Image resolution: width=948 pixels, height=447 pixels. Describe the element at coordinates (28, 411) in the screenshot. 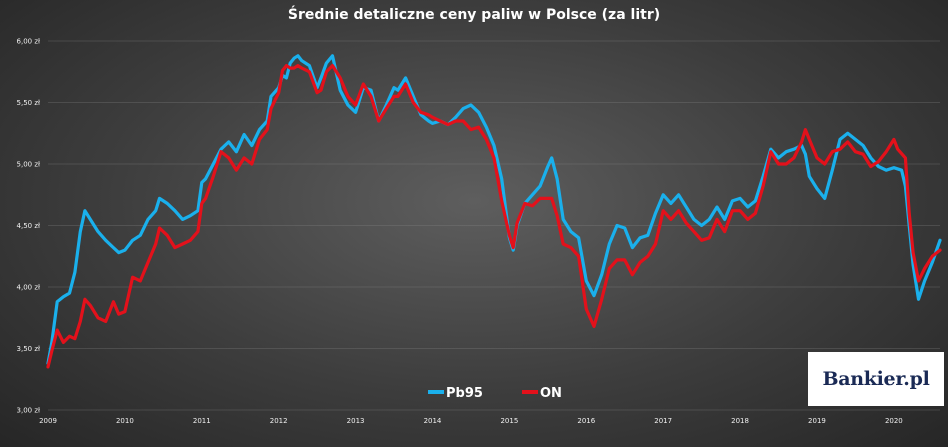

I see `y-tick-label: 3,00 zł` at that location.